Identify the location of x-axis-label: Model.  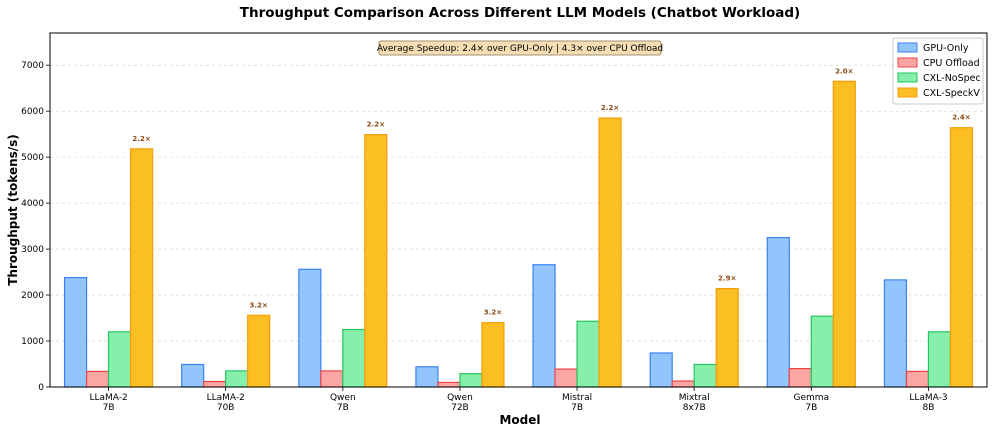
(519, 420).